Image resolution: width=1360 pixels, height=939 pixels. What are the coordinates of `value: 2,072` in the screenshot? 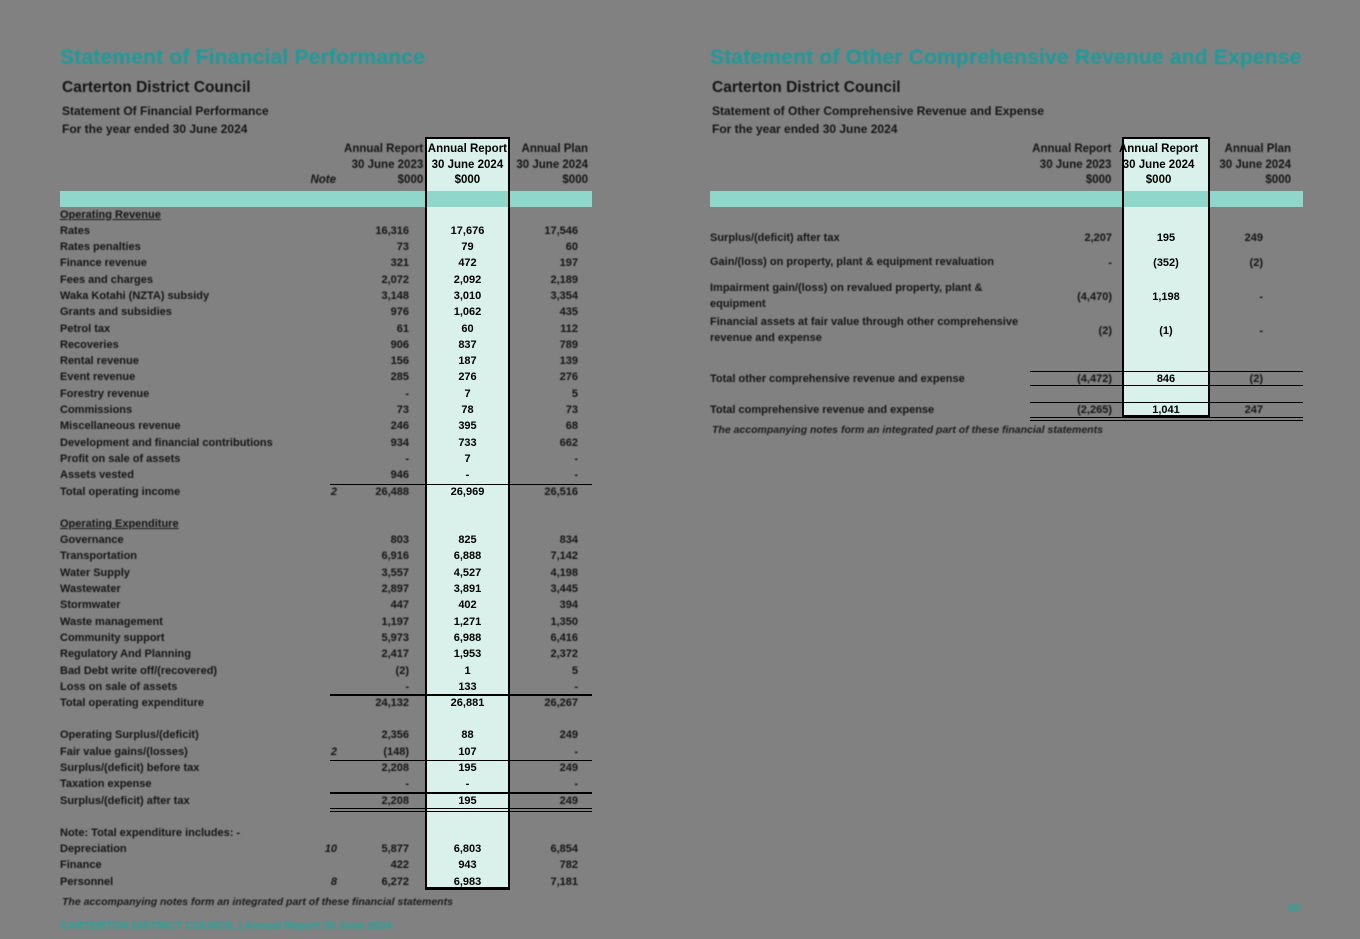 It's located at (395, 279).